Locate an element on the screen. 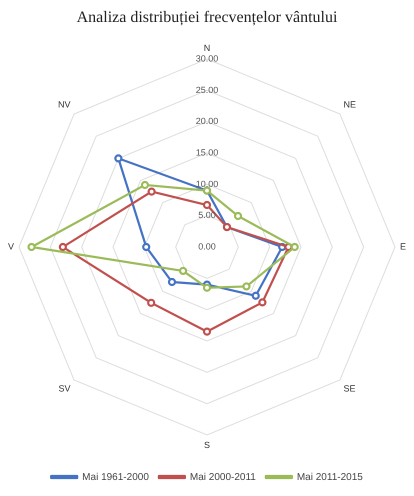  spoke-label: S is located at coordinates (207, 445).